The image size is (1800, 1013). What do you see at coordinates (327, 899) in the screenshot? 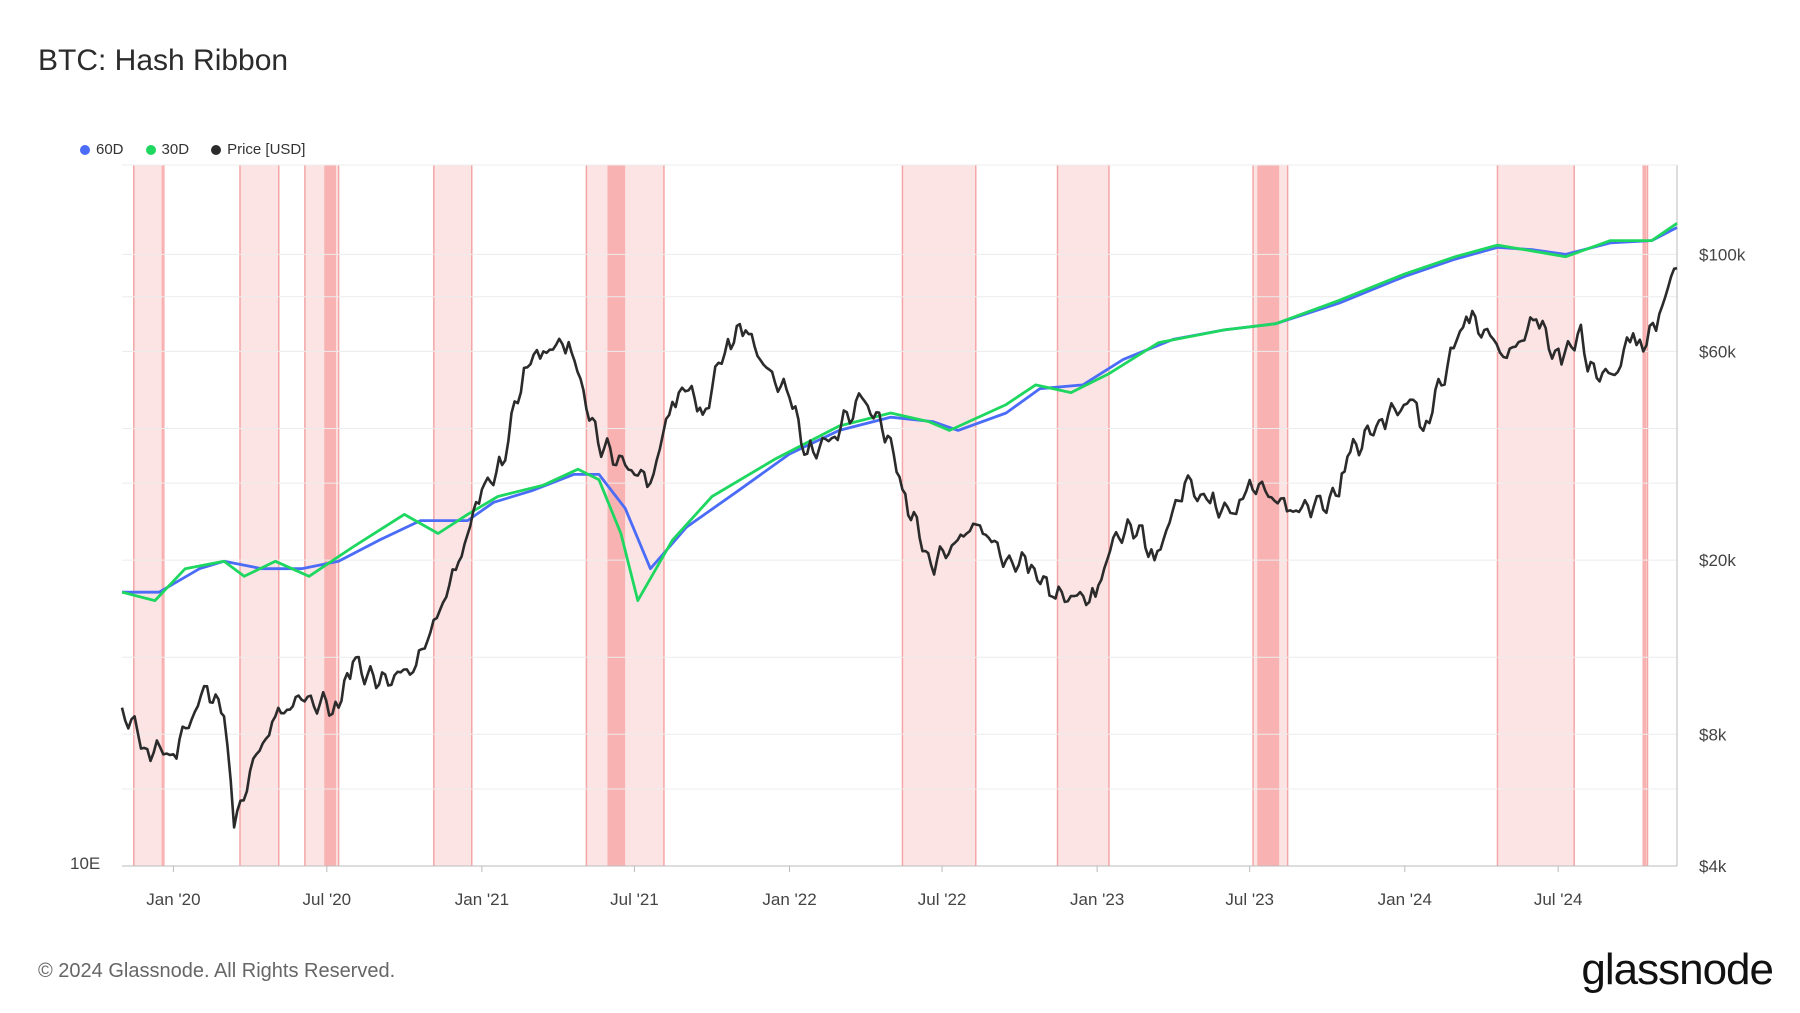
I see `x-tick-label: Jul '20` at bounding box center [327, 899].